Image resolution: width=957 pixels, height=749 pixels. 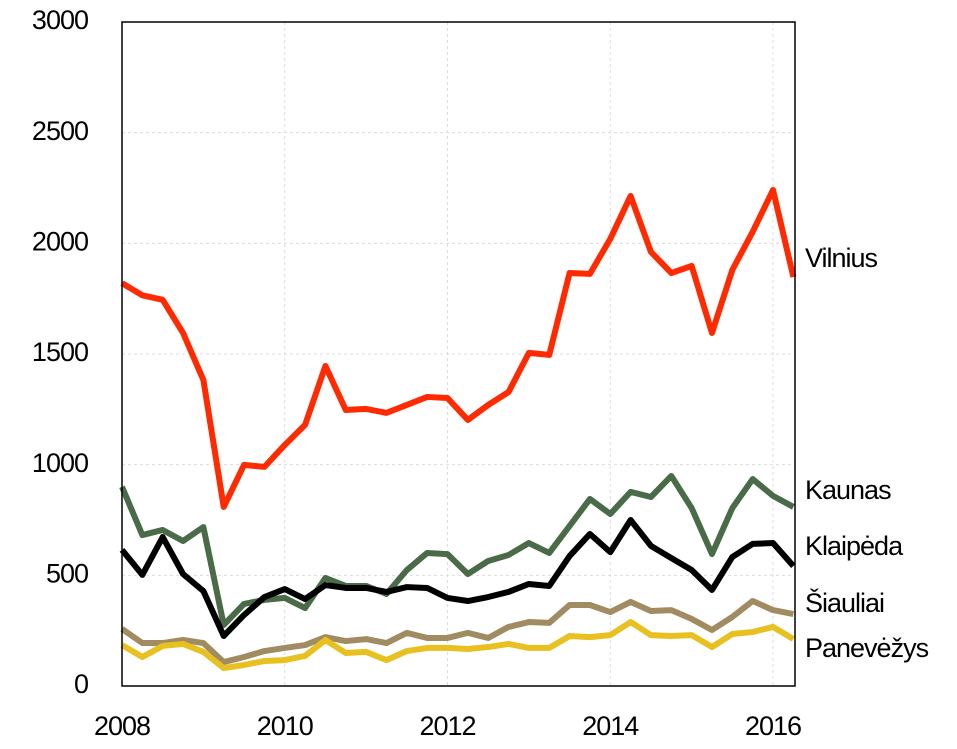 I want to click on x-tick-label: 2008, so click(x=122, y=726).